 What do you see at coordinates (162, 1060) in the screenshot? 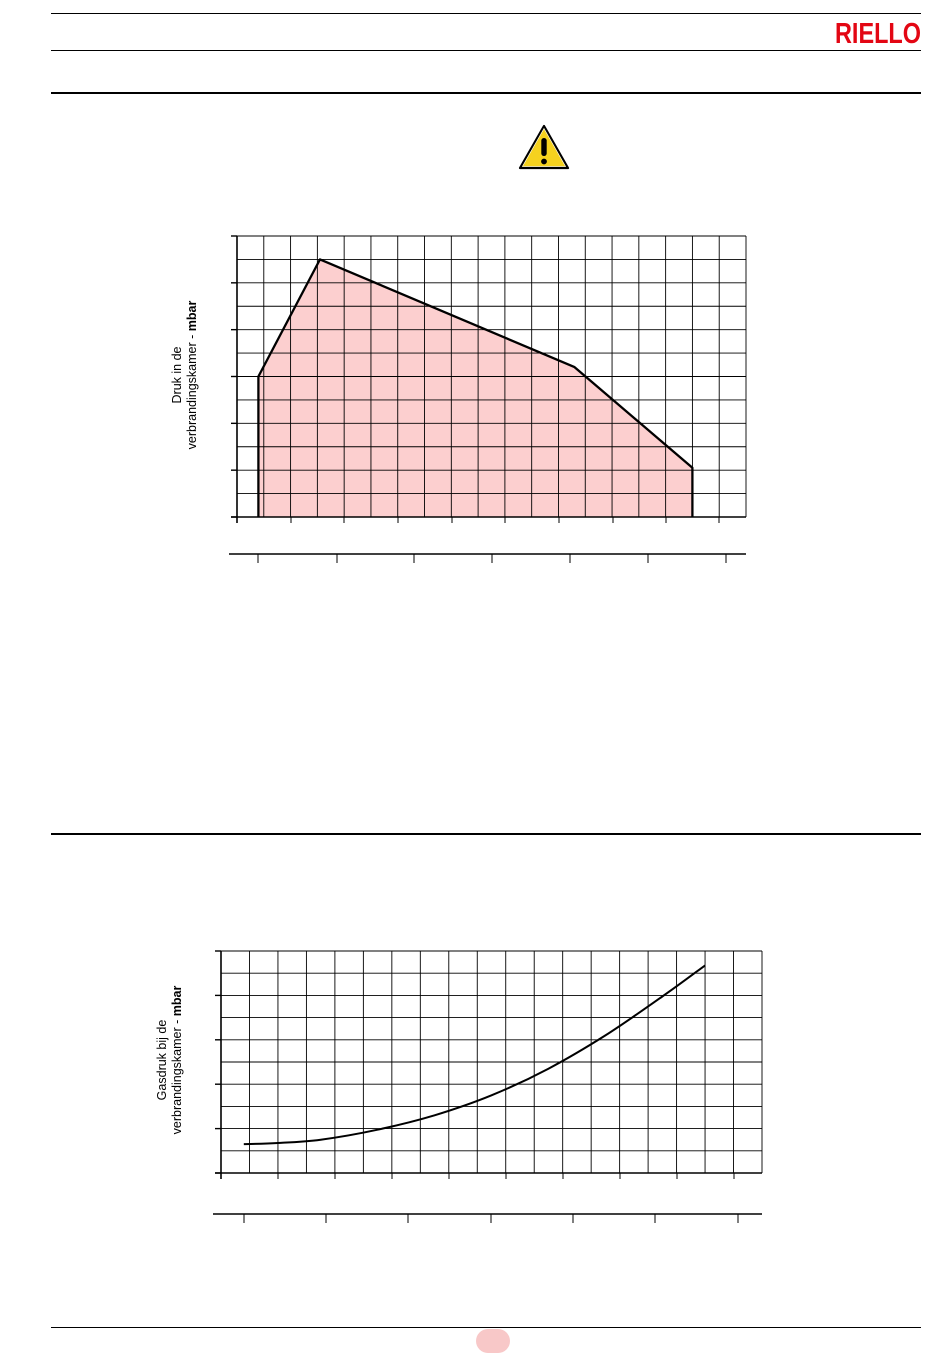
I see `chart2-y-axis-label-line1: Gasdruk bij de` at bounding box center [162, 1060].